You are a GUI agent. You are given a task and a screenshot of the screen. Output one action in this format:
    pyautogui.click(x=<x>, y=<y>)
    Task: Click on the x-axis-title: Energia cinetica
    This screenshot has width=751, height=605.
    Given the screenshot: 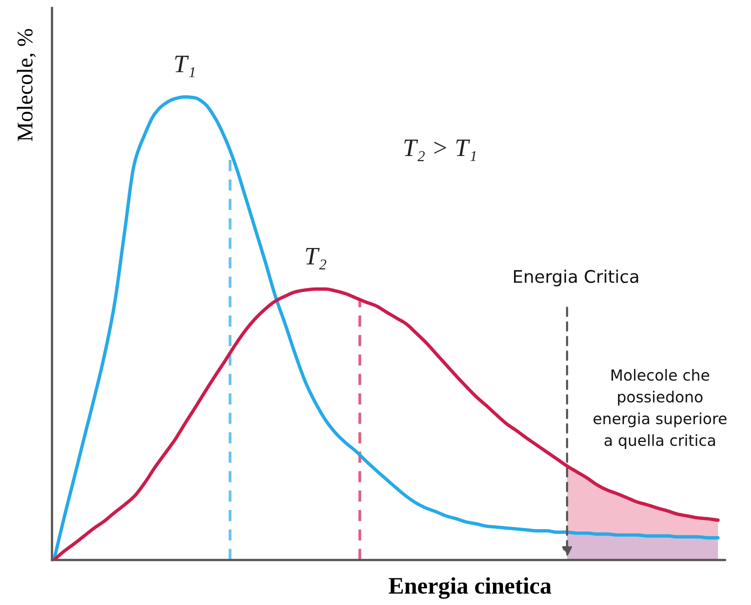 What is the action you would take?
    pyautogui.click(x=470, y=588)
    